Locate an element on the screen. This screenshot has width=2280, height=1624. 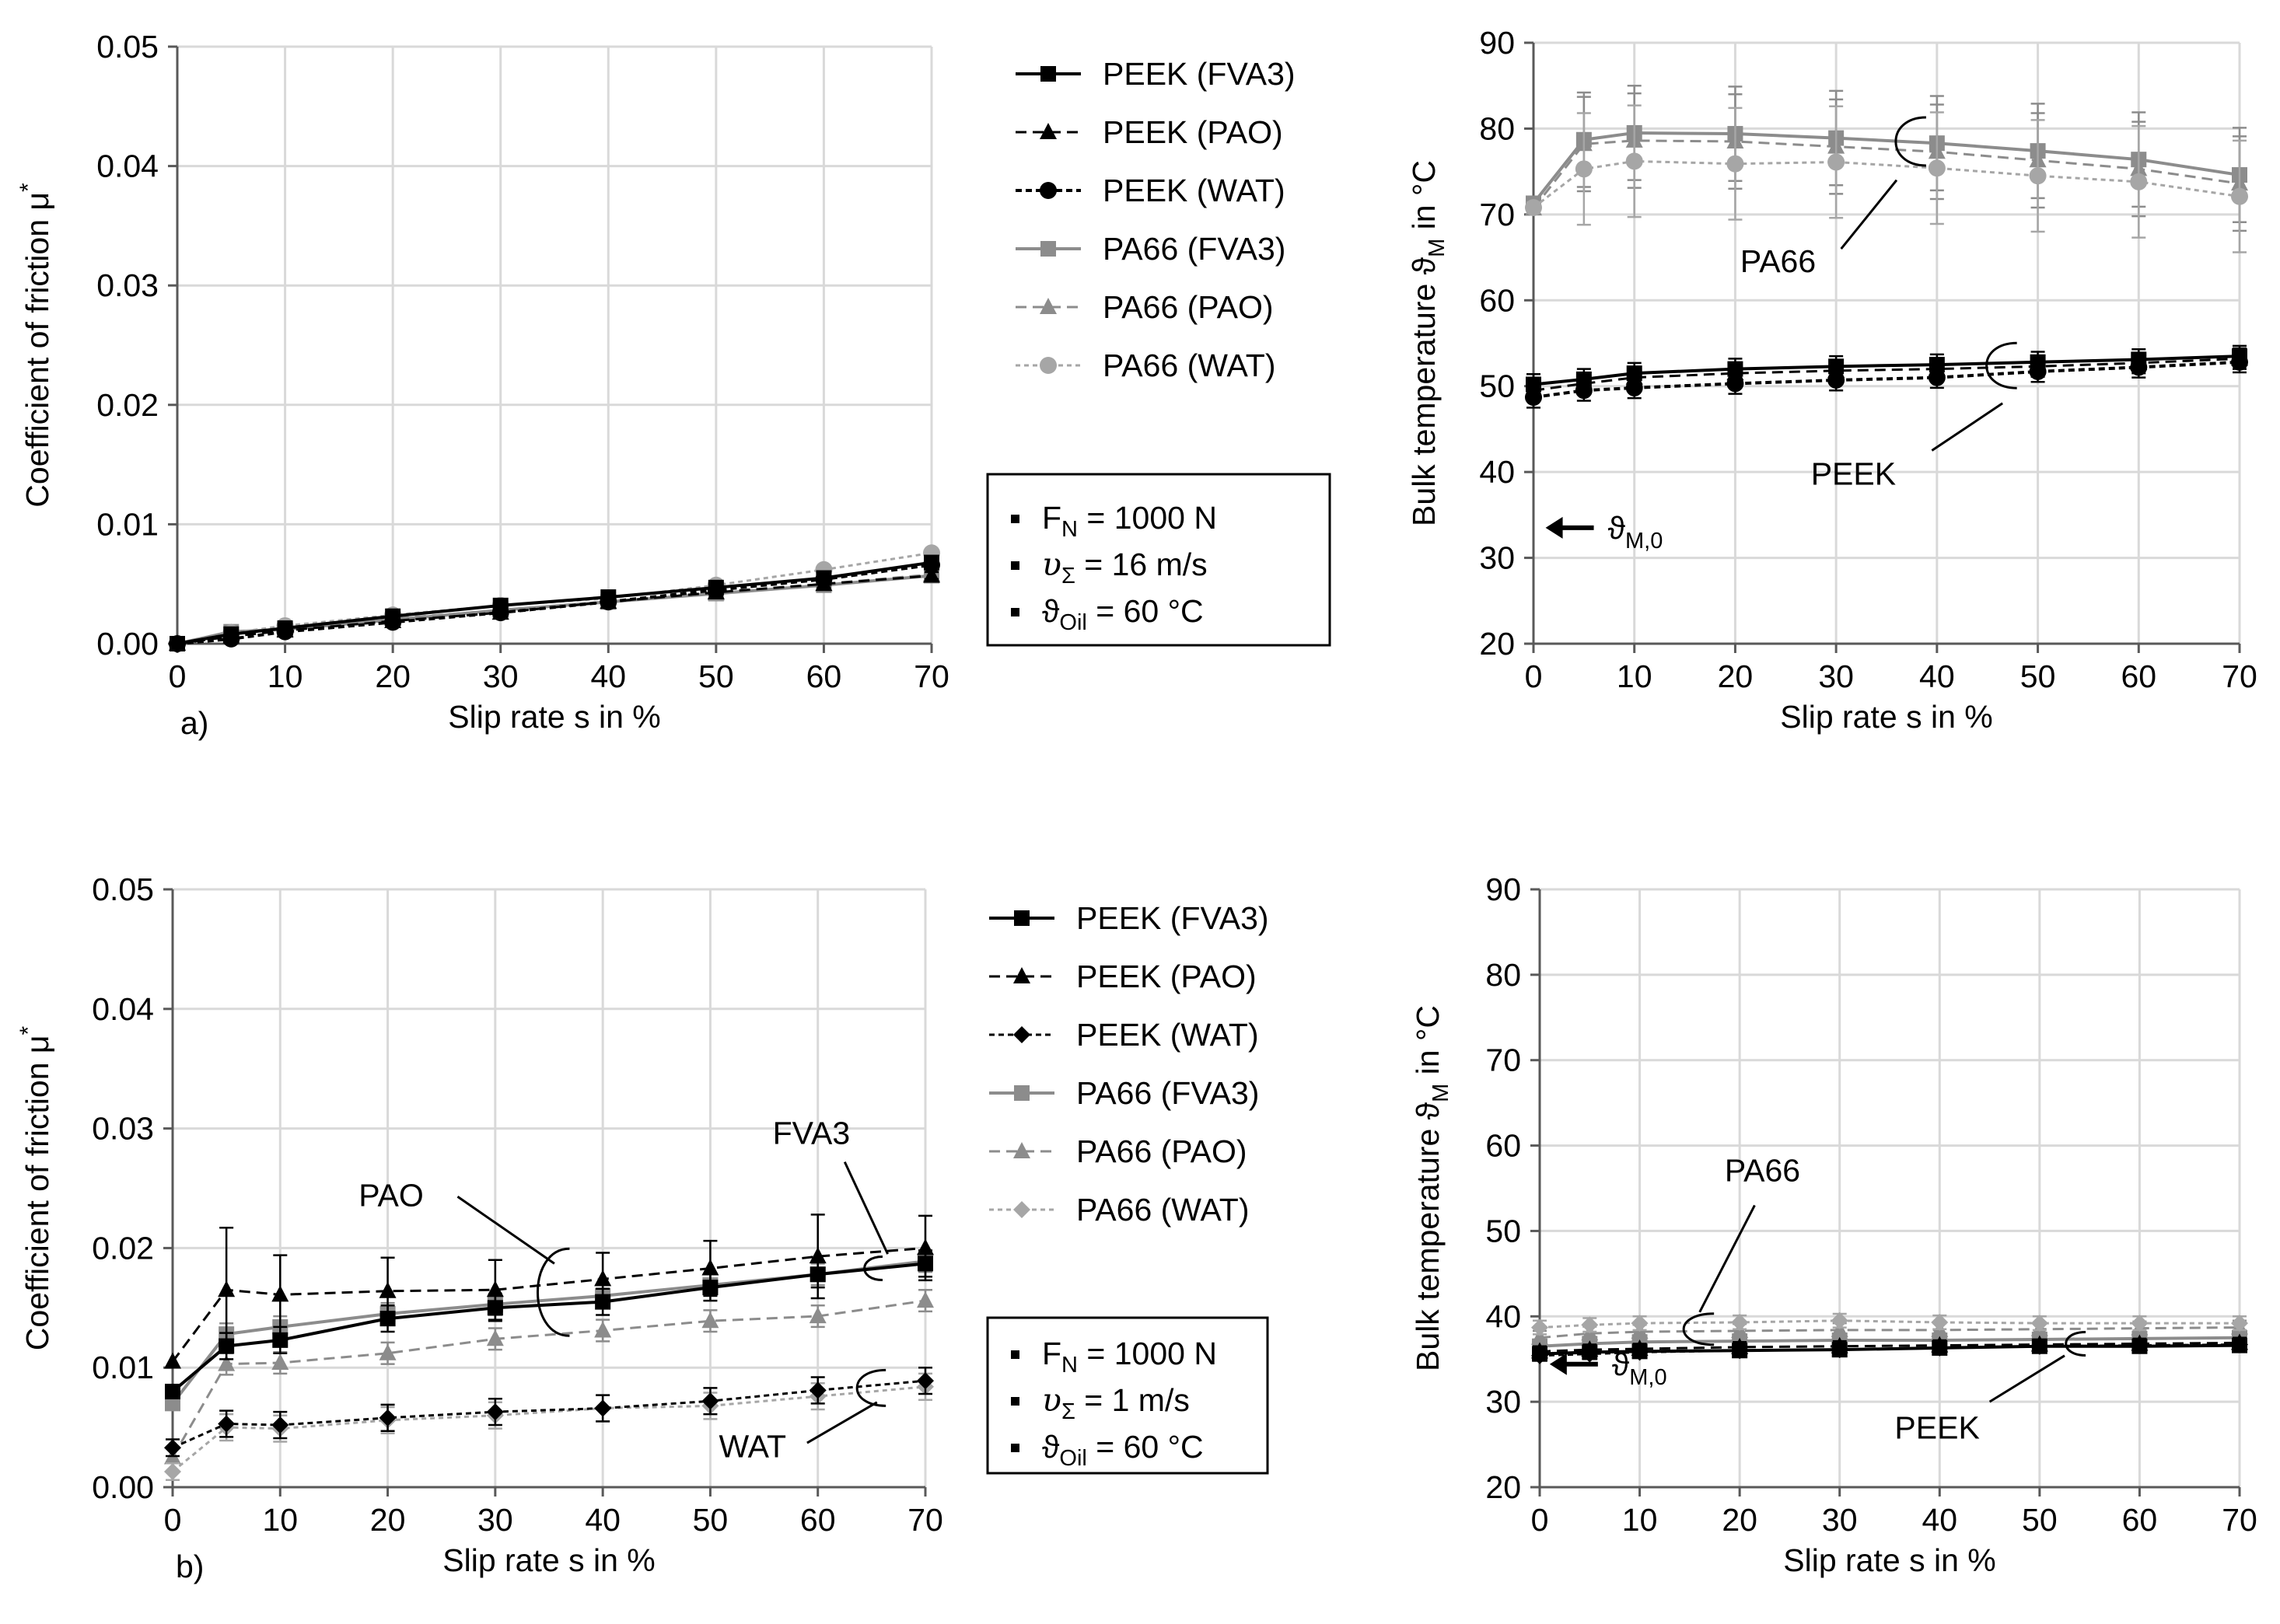
legend-label: PA66 (FVA3) is located at coordinates (1167, 1093).